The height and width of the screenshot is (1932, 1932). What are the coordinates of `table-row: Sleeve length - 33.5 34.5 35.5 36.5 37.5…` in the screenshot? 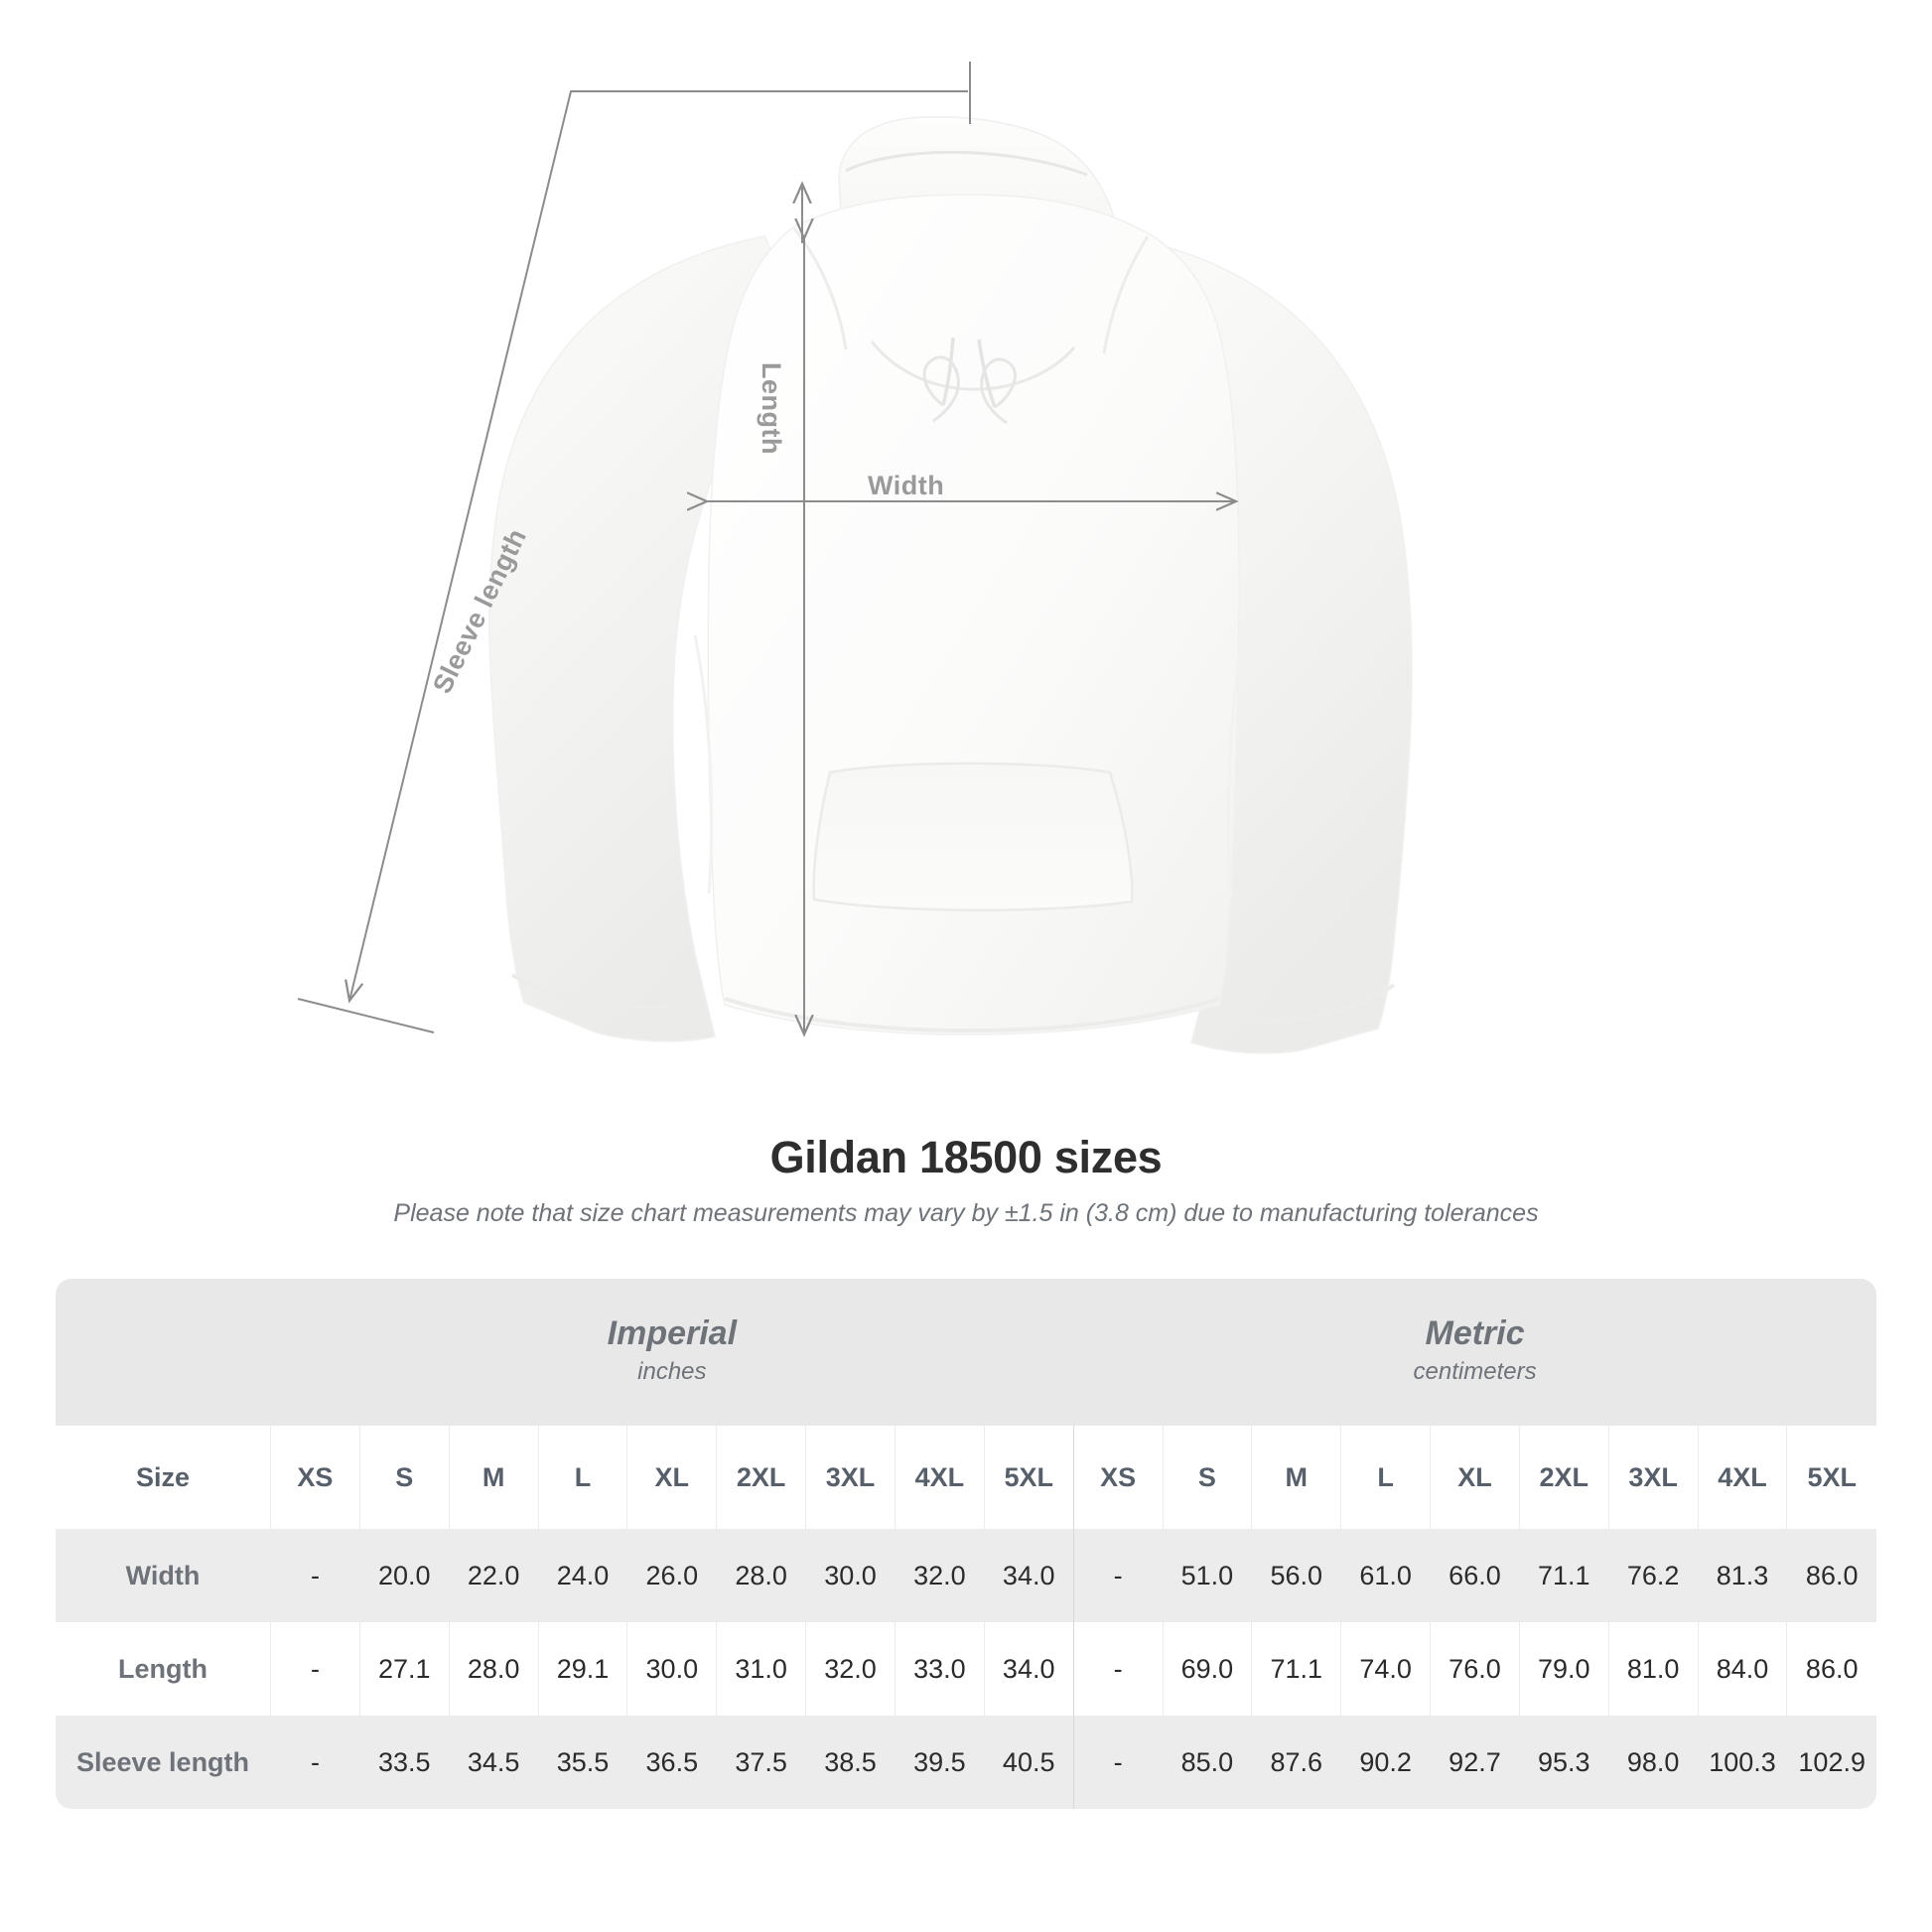 It's located at (966, 1762).